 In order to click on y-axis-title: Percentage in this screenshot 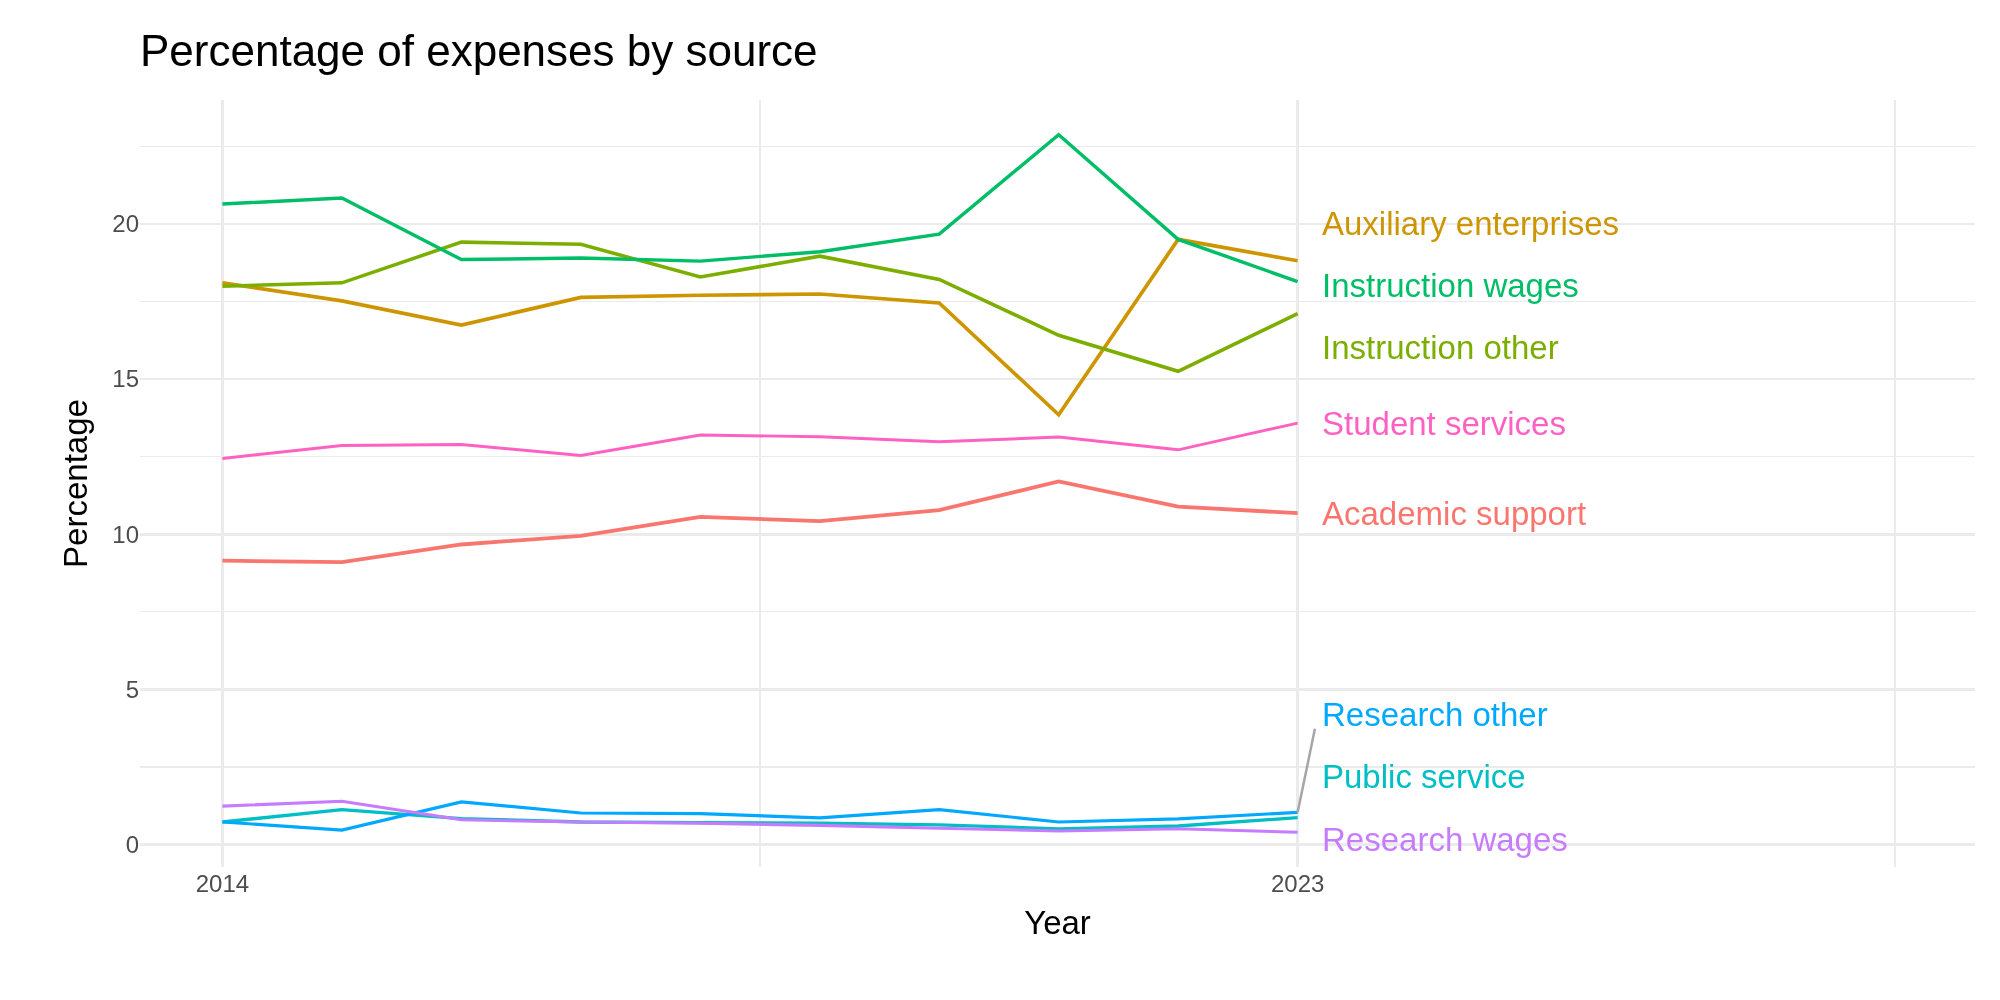, I will do `click(76, 483)`.